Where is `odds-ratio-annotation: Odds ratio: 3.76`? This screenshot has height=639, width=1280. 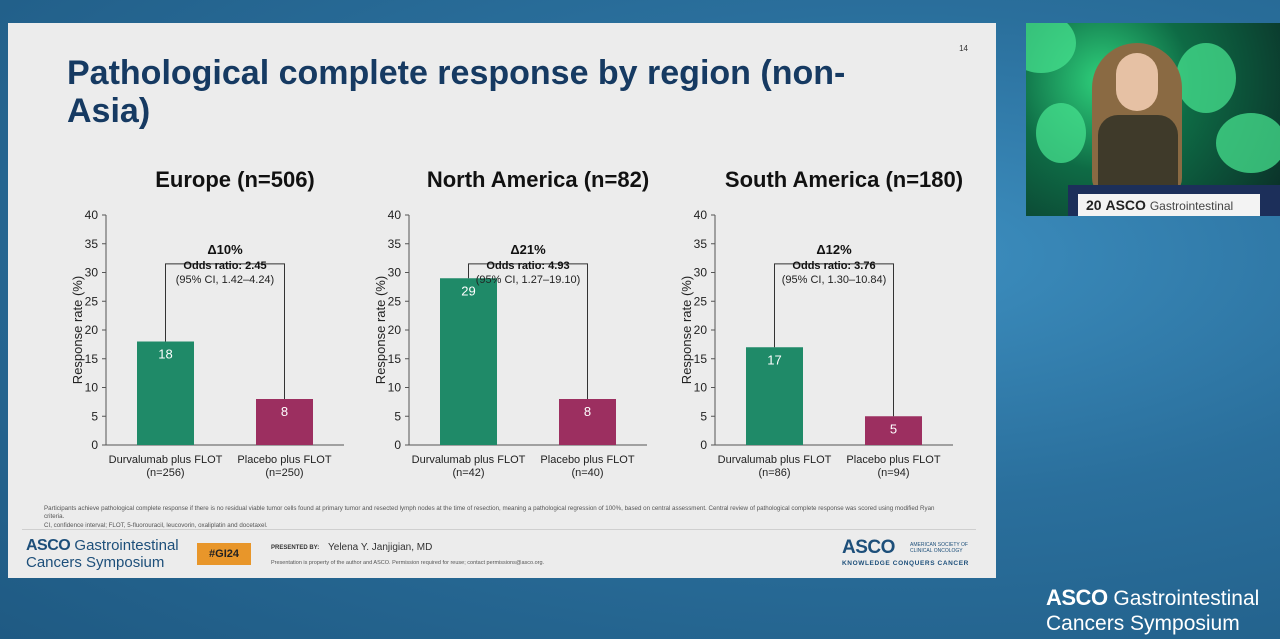 odds-ratio-annotation: Odds ratio: 3.76 is located at coordinates (833, 266).